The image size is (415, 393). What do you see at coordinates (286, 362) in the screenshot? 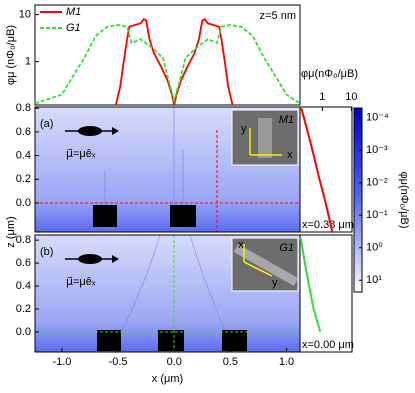
I see `x-tick-label: 1.0` at bounding box center [286, 362].